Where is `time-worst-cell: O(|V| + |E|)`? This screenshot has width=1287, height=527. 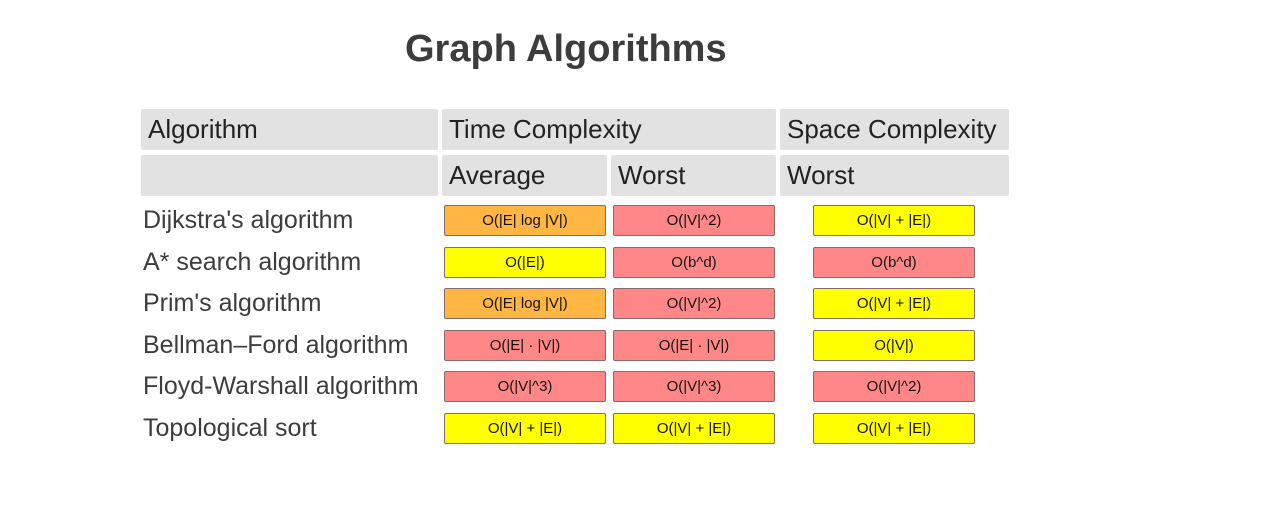
time-worst-cell: O(|V| + |E|) is located at coordinates (694, 428).